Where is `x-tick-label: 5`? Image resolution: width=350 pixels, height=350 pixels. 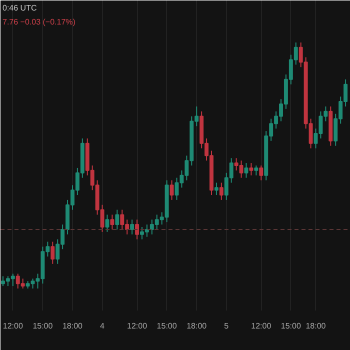 x-tick-label: 5 is located at coordinates (227, 326).